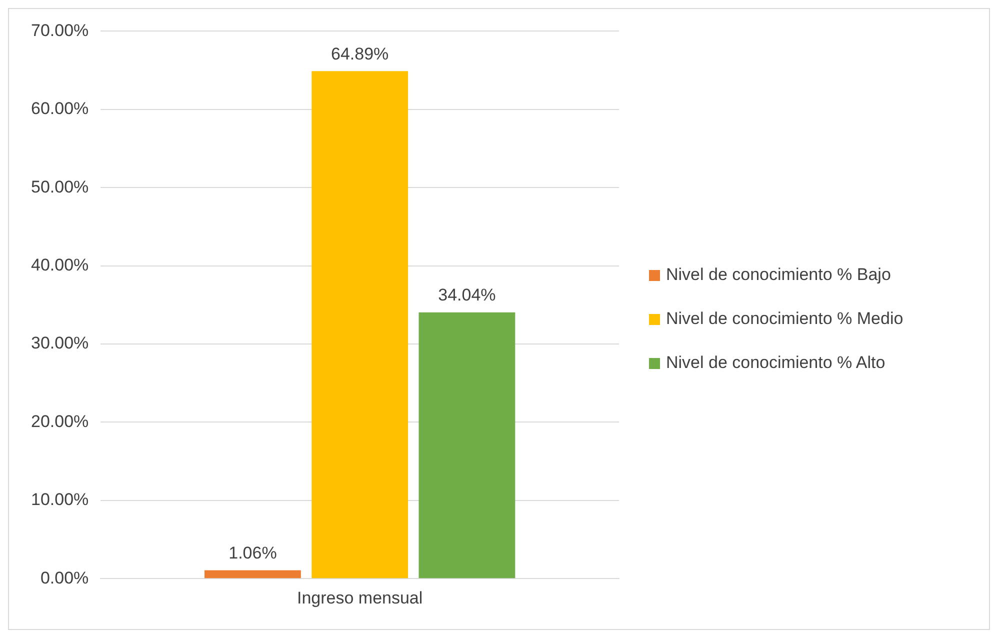  I want to click on data-label: 34.04%, so click(467, 295).